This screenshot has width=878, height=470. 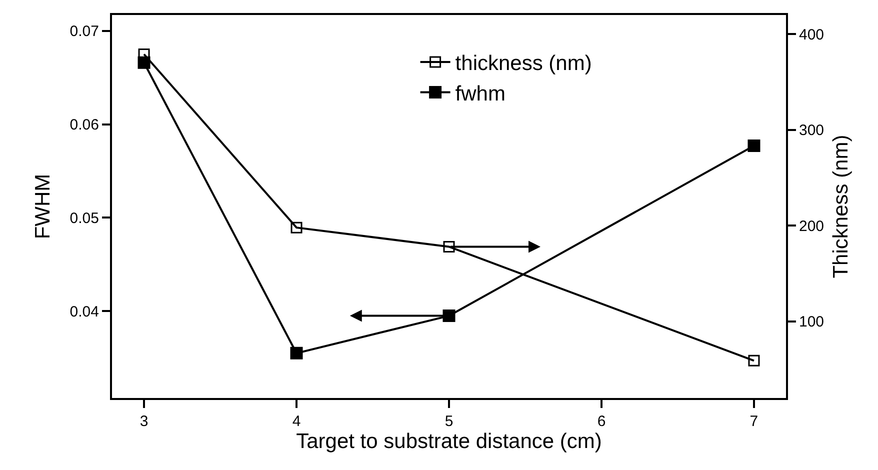 What do you see at coordinates (449, 441) in the screenshot?
I see `x-axis-title: Target to substrate distance (cm)` at bounding box center [449, 441].